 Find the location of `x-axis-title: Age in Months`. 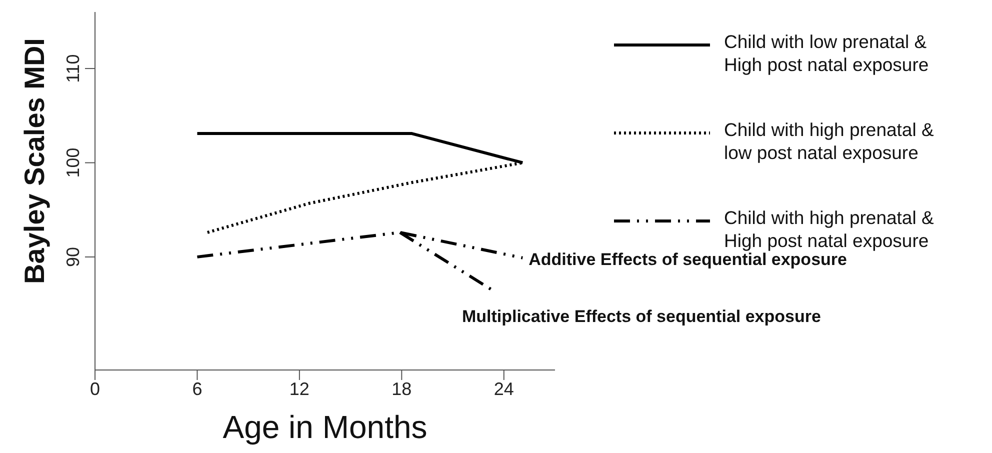

x-axis-title: Age in Months is located at coordinates (325, 427).